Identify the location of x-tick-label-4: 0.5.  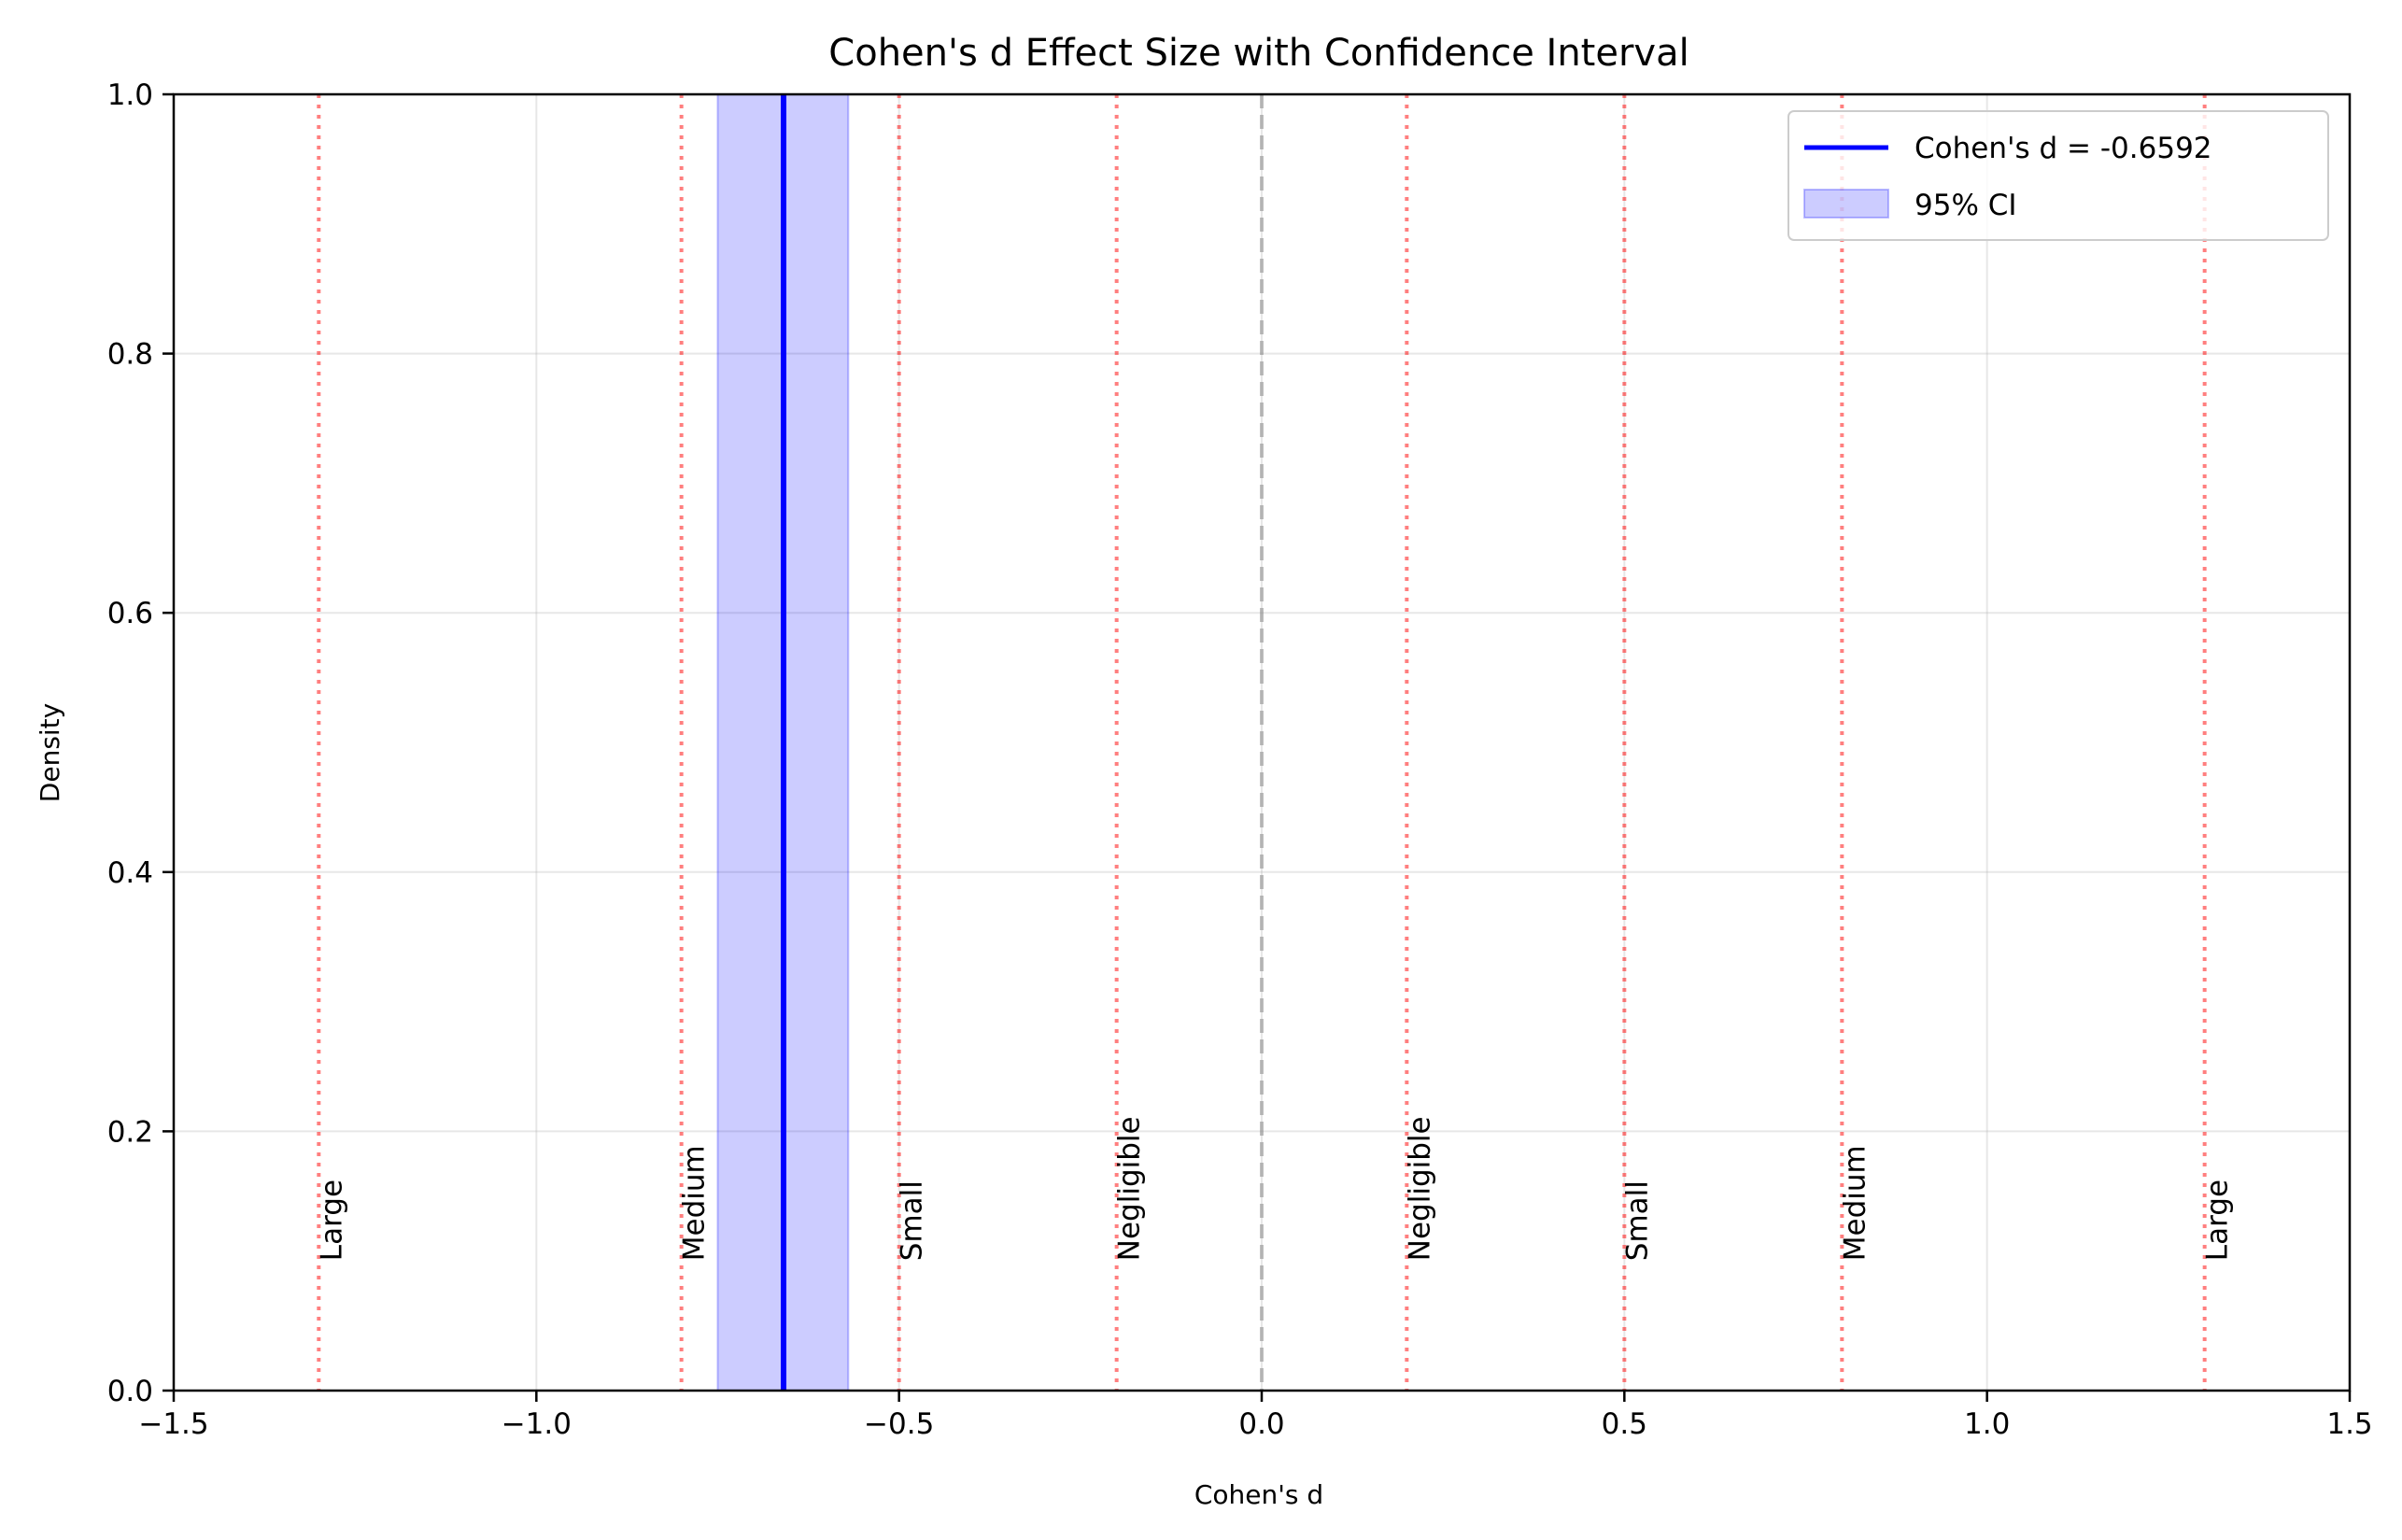
(1625, 1424).